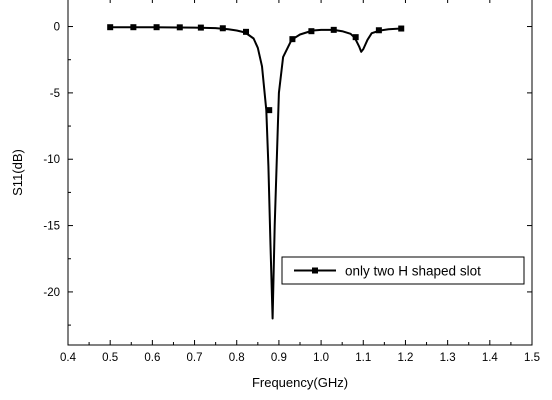 The width and height of the screenshot is (552, 400). What do you see at coordinates (152, 358) in the screenshot?
I see `x-tick-label: 0.6` at bounding box center [152, 358].